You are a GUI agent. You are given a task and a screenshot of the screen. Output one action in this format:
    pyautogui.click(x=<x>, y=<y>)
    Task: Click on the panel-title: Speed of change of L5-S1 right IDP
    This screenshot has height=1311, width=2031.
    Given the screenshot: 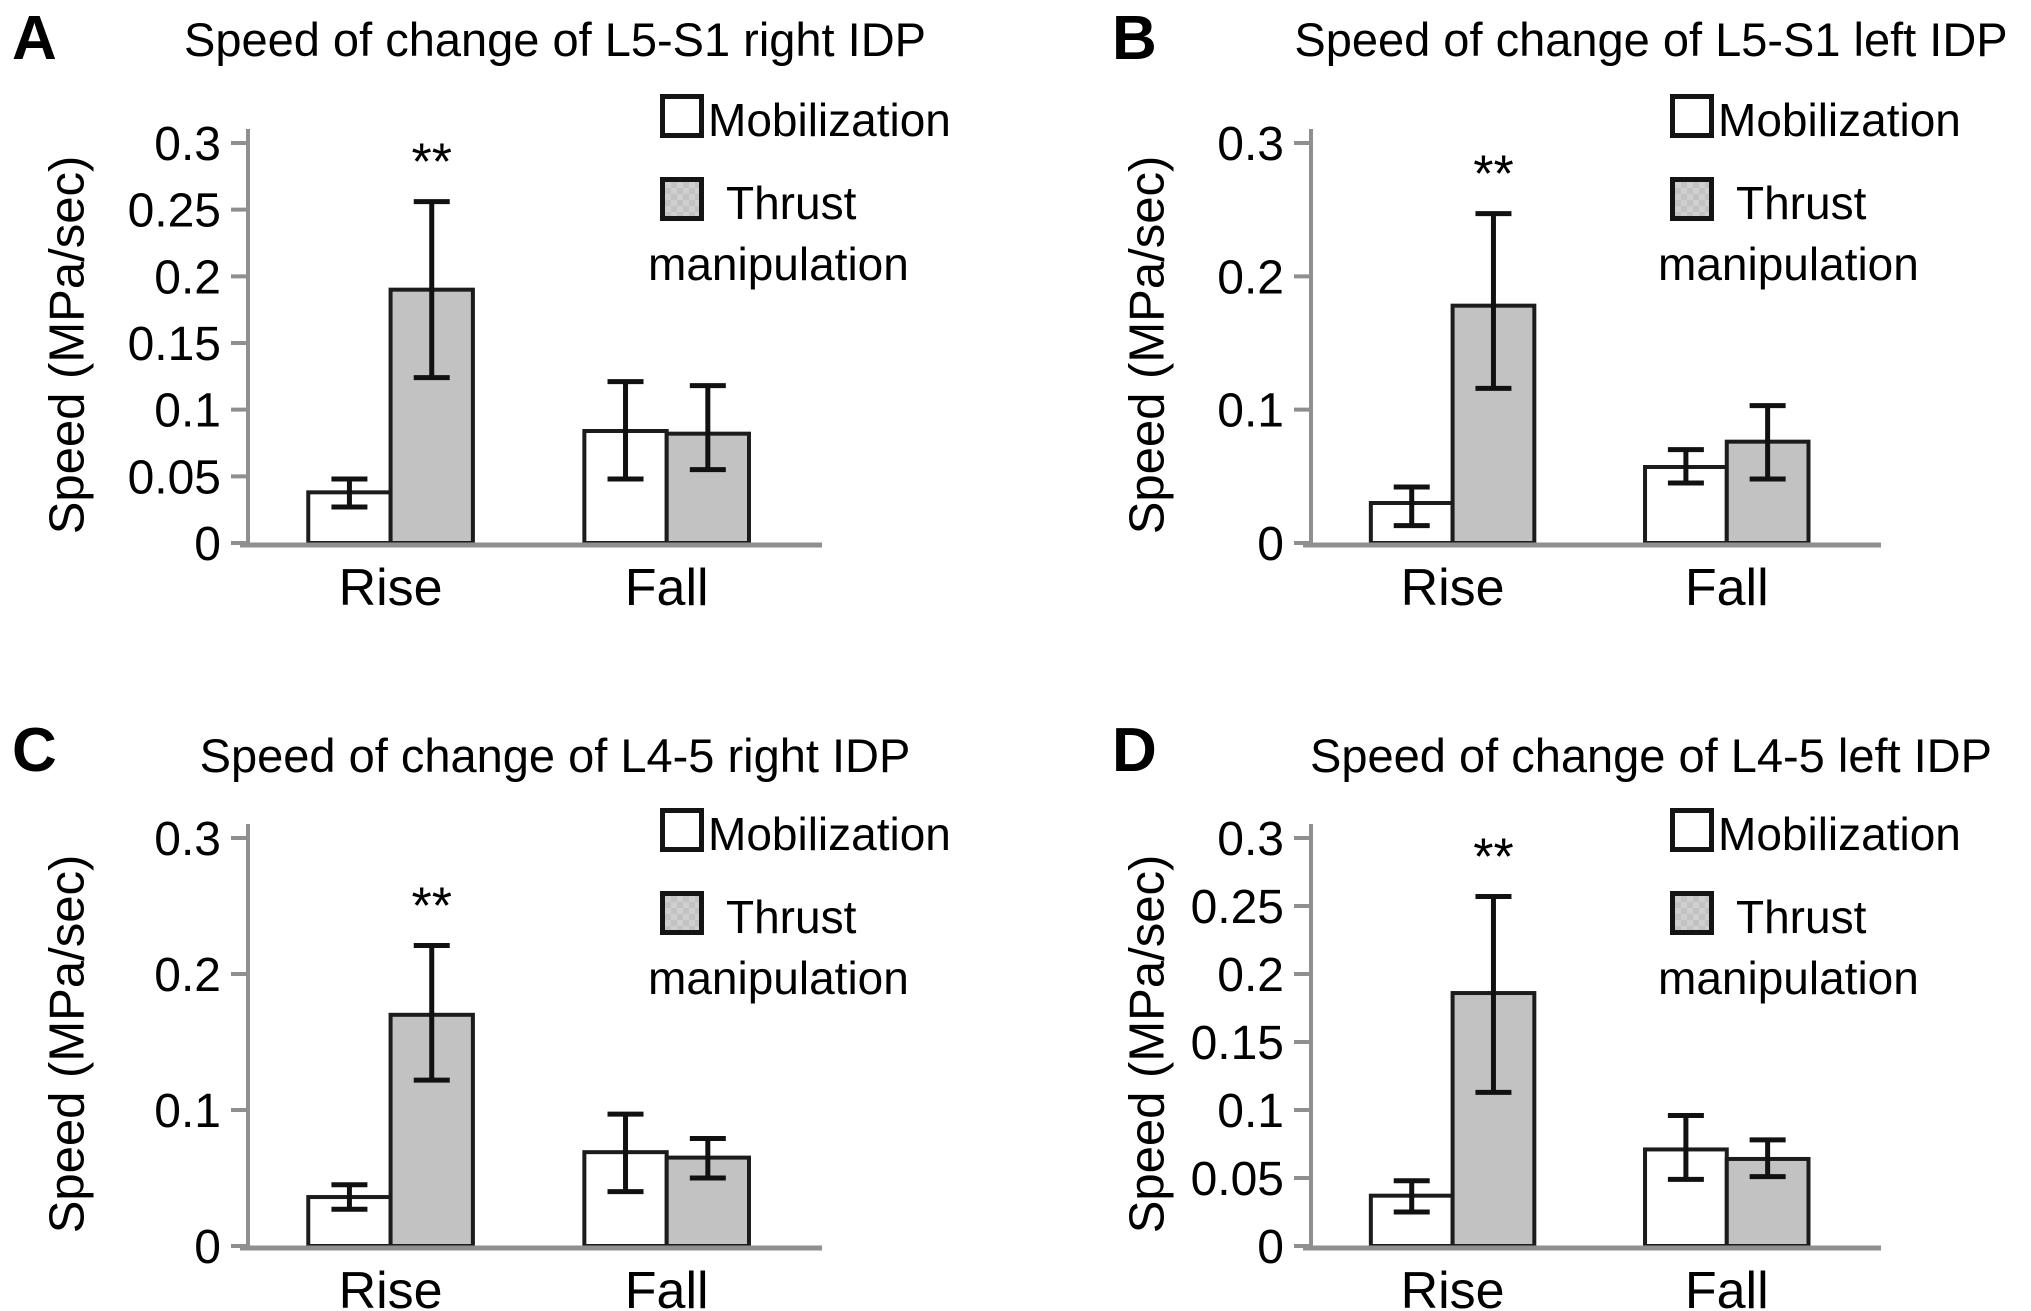 What is the action you would take?
    pyautogui.click(x=555, y=39)
    